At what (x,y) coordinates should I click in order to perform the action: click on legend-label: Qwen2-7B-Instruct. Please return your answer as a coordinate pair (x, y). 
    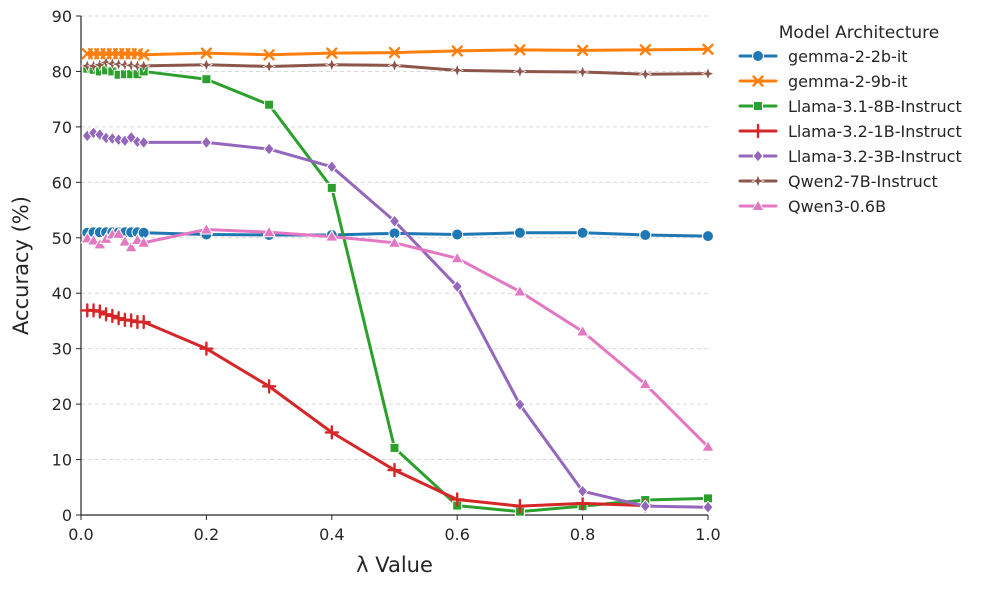
    Looking at the image, I should click on (863, 181).